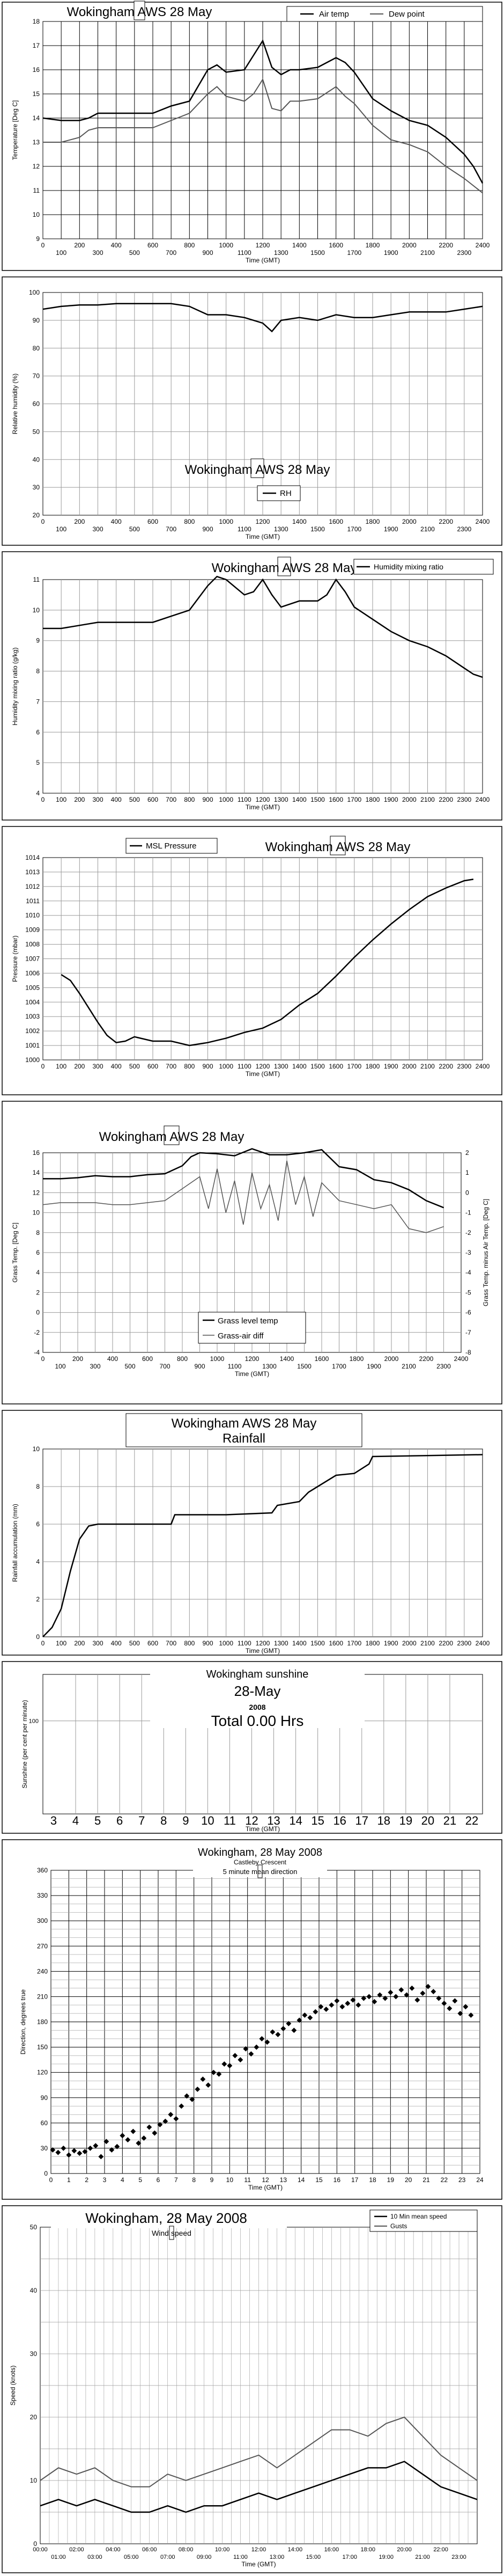  I want to click on x-tick-label: 1000, so click(217, 1359).